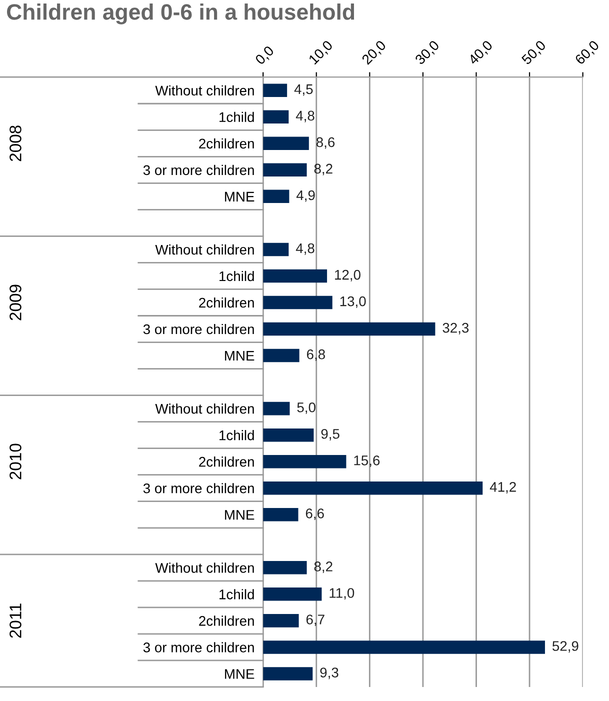  Describe the element at coordinates (347, 276) in the screenshot. I see `data-label: 12,0` at that location.